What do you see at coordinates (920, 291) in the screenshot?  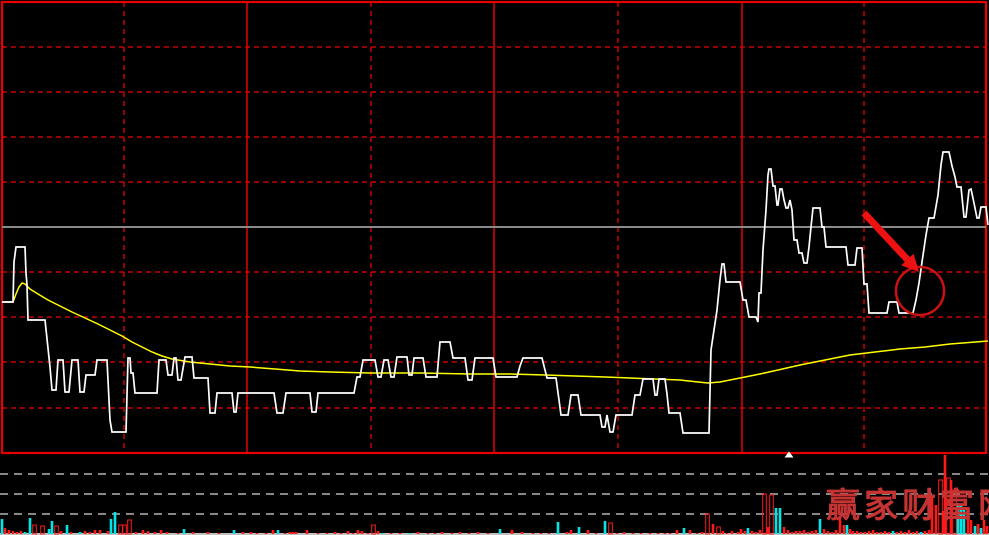 I see `highlight-circle-annotation` at bounding box center [920, 291].